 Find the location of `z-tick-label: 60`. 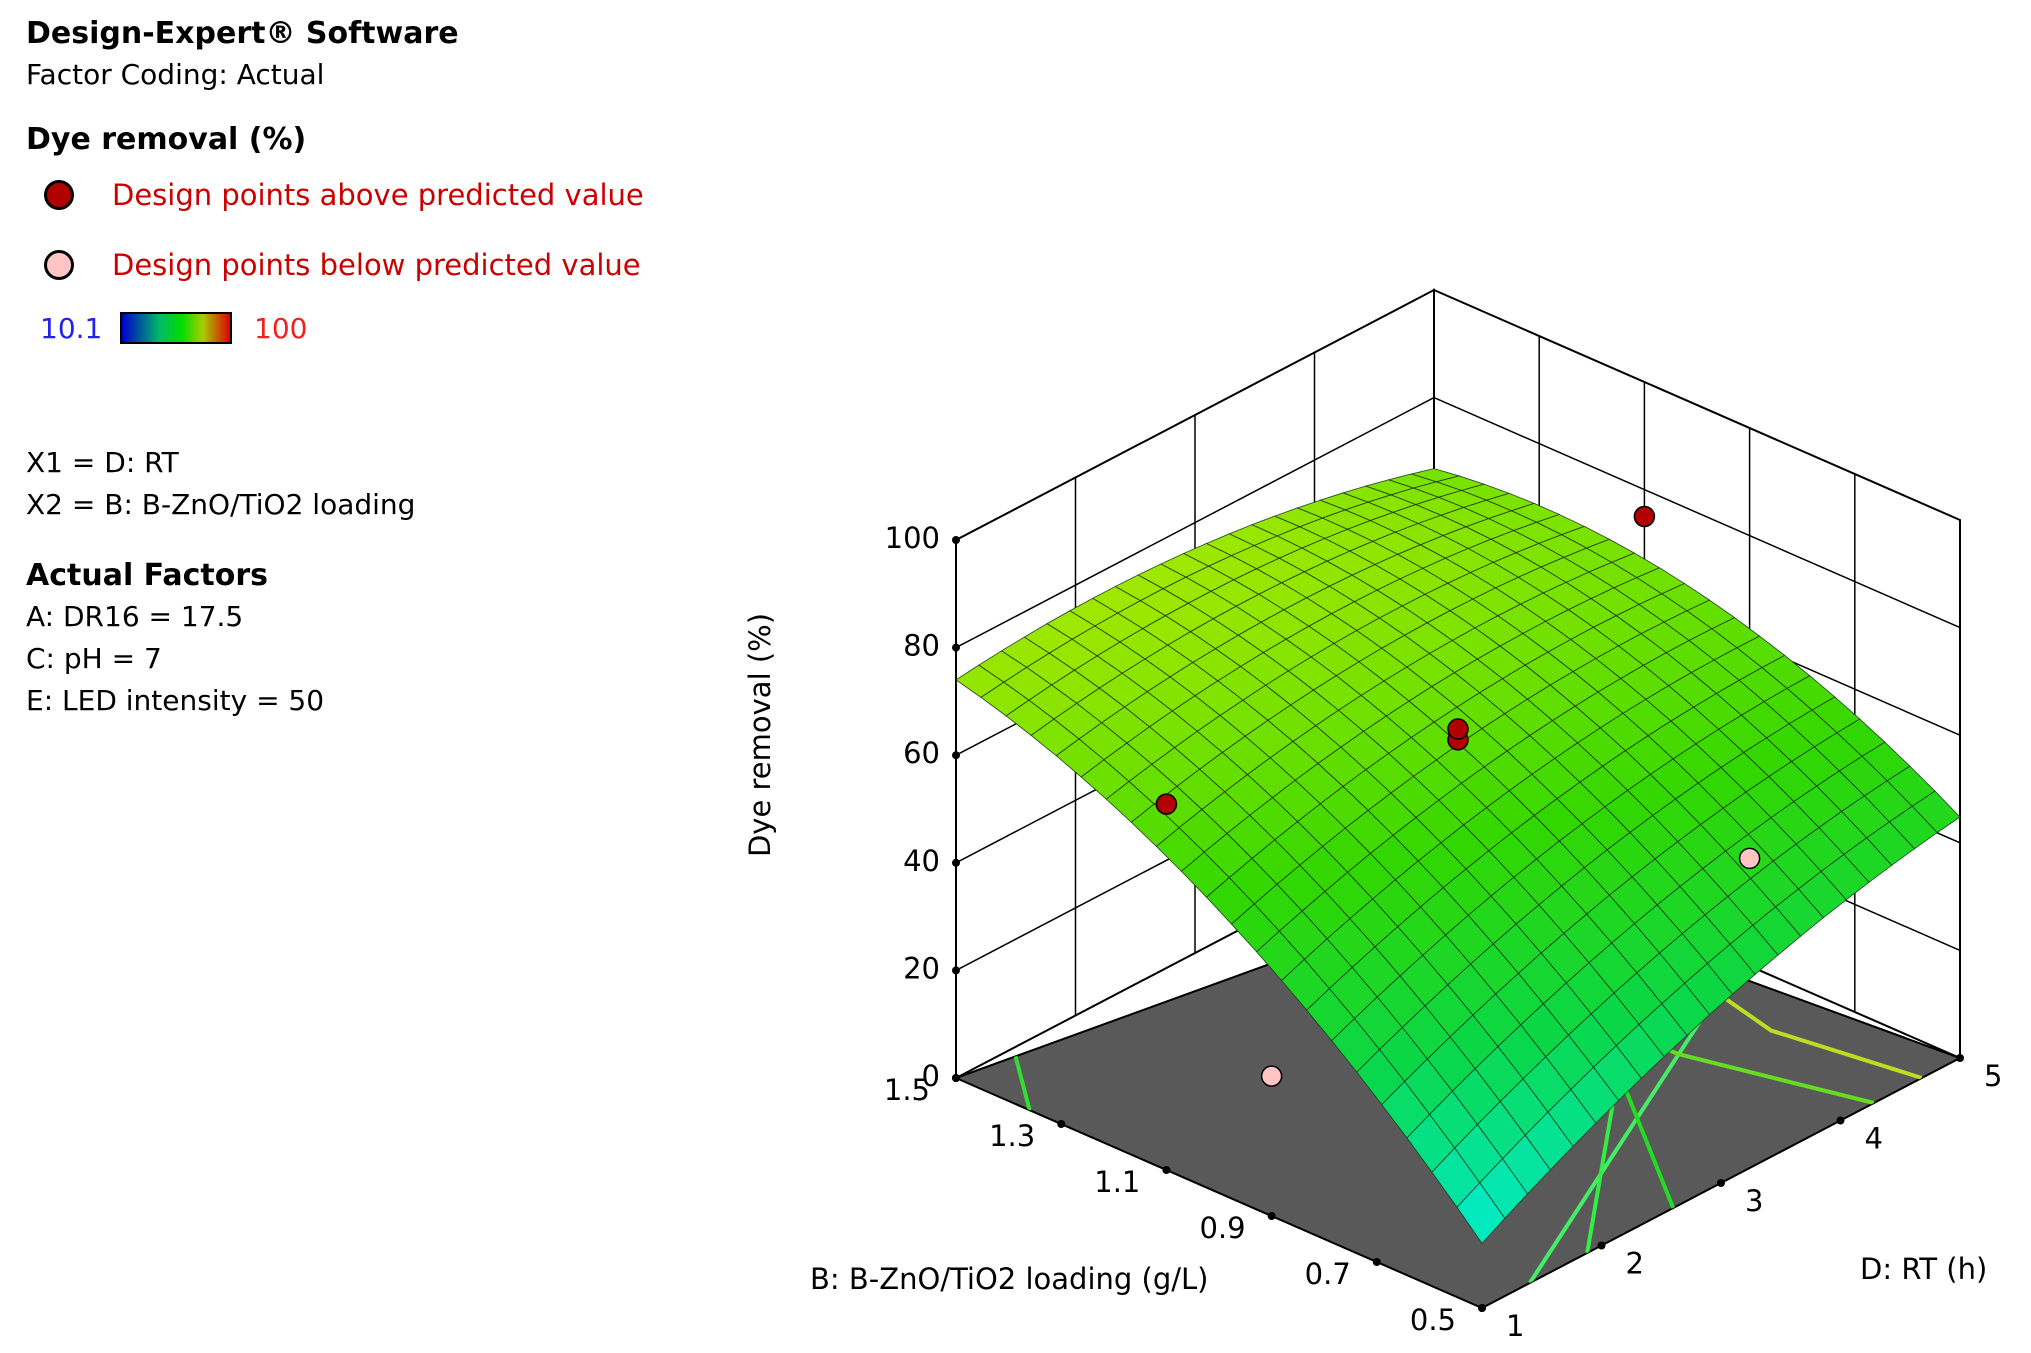

z-tick-label: 60 is located at coordinates (921, 753).